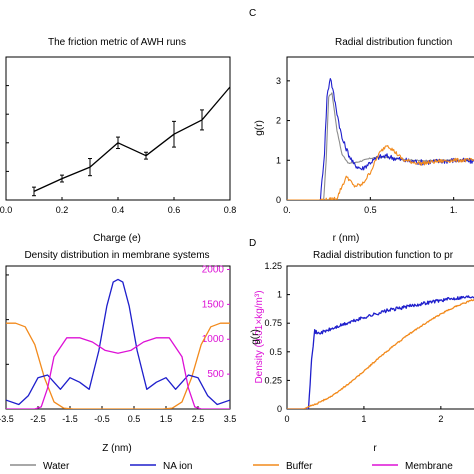 This screenshot has height=474, width=474. What do you see at coordinates (346, 238) in the screenshot?
I see `rdf-c-x-axis-label: r (nm)` at bounding box center [346, 238].